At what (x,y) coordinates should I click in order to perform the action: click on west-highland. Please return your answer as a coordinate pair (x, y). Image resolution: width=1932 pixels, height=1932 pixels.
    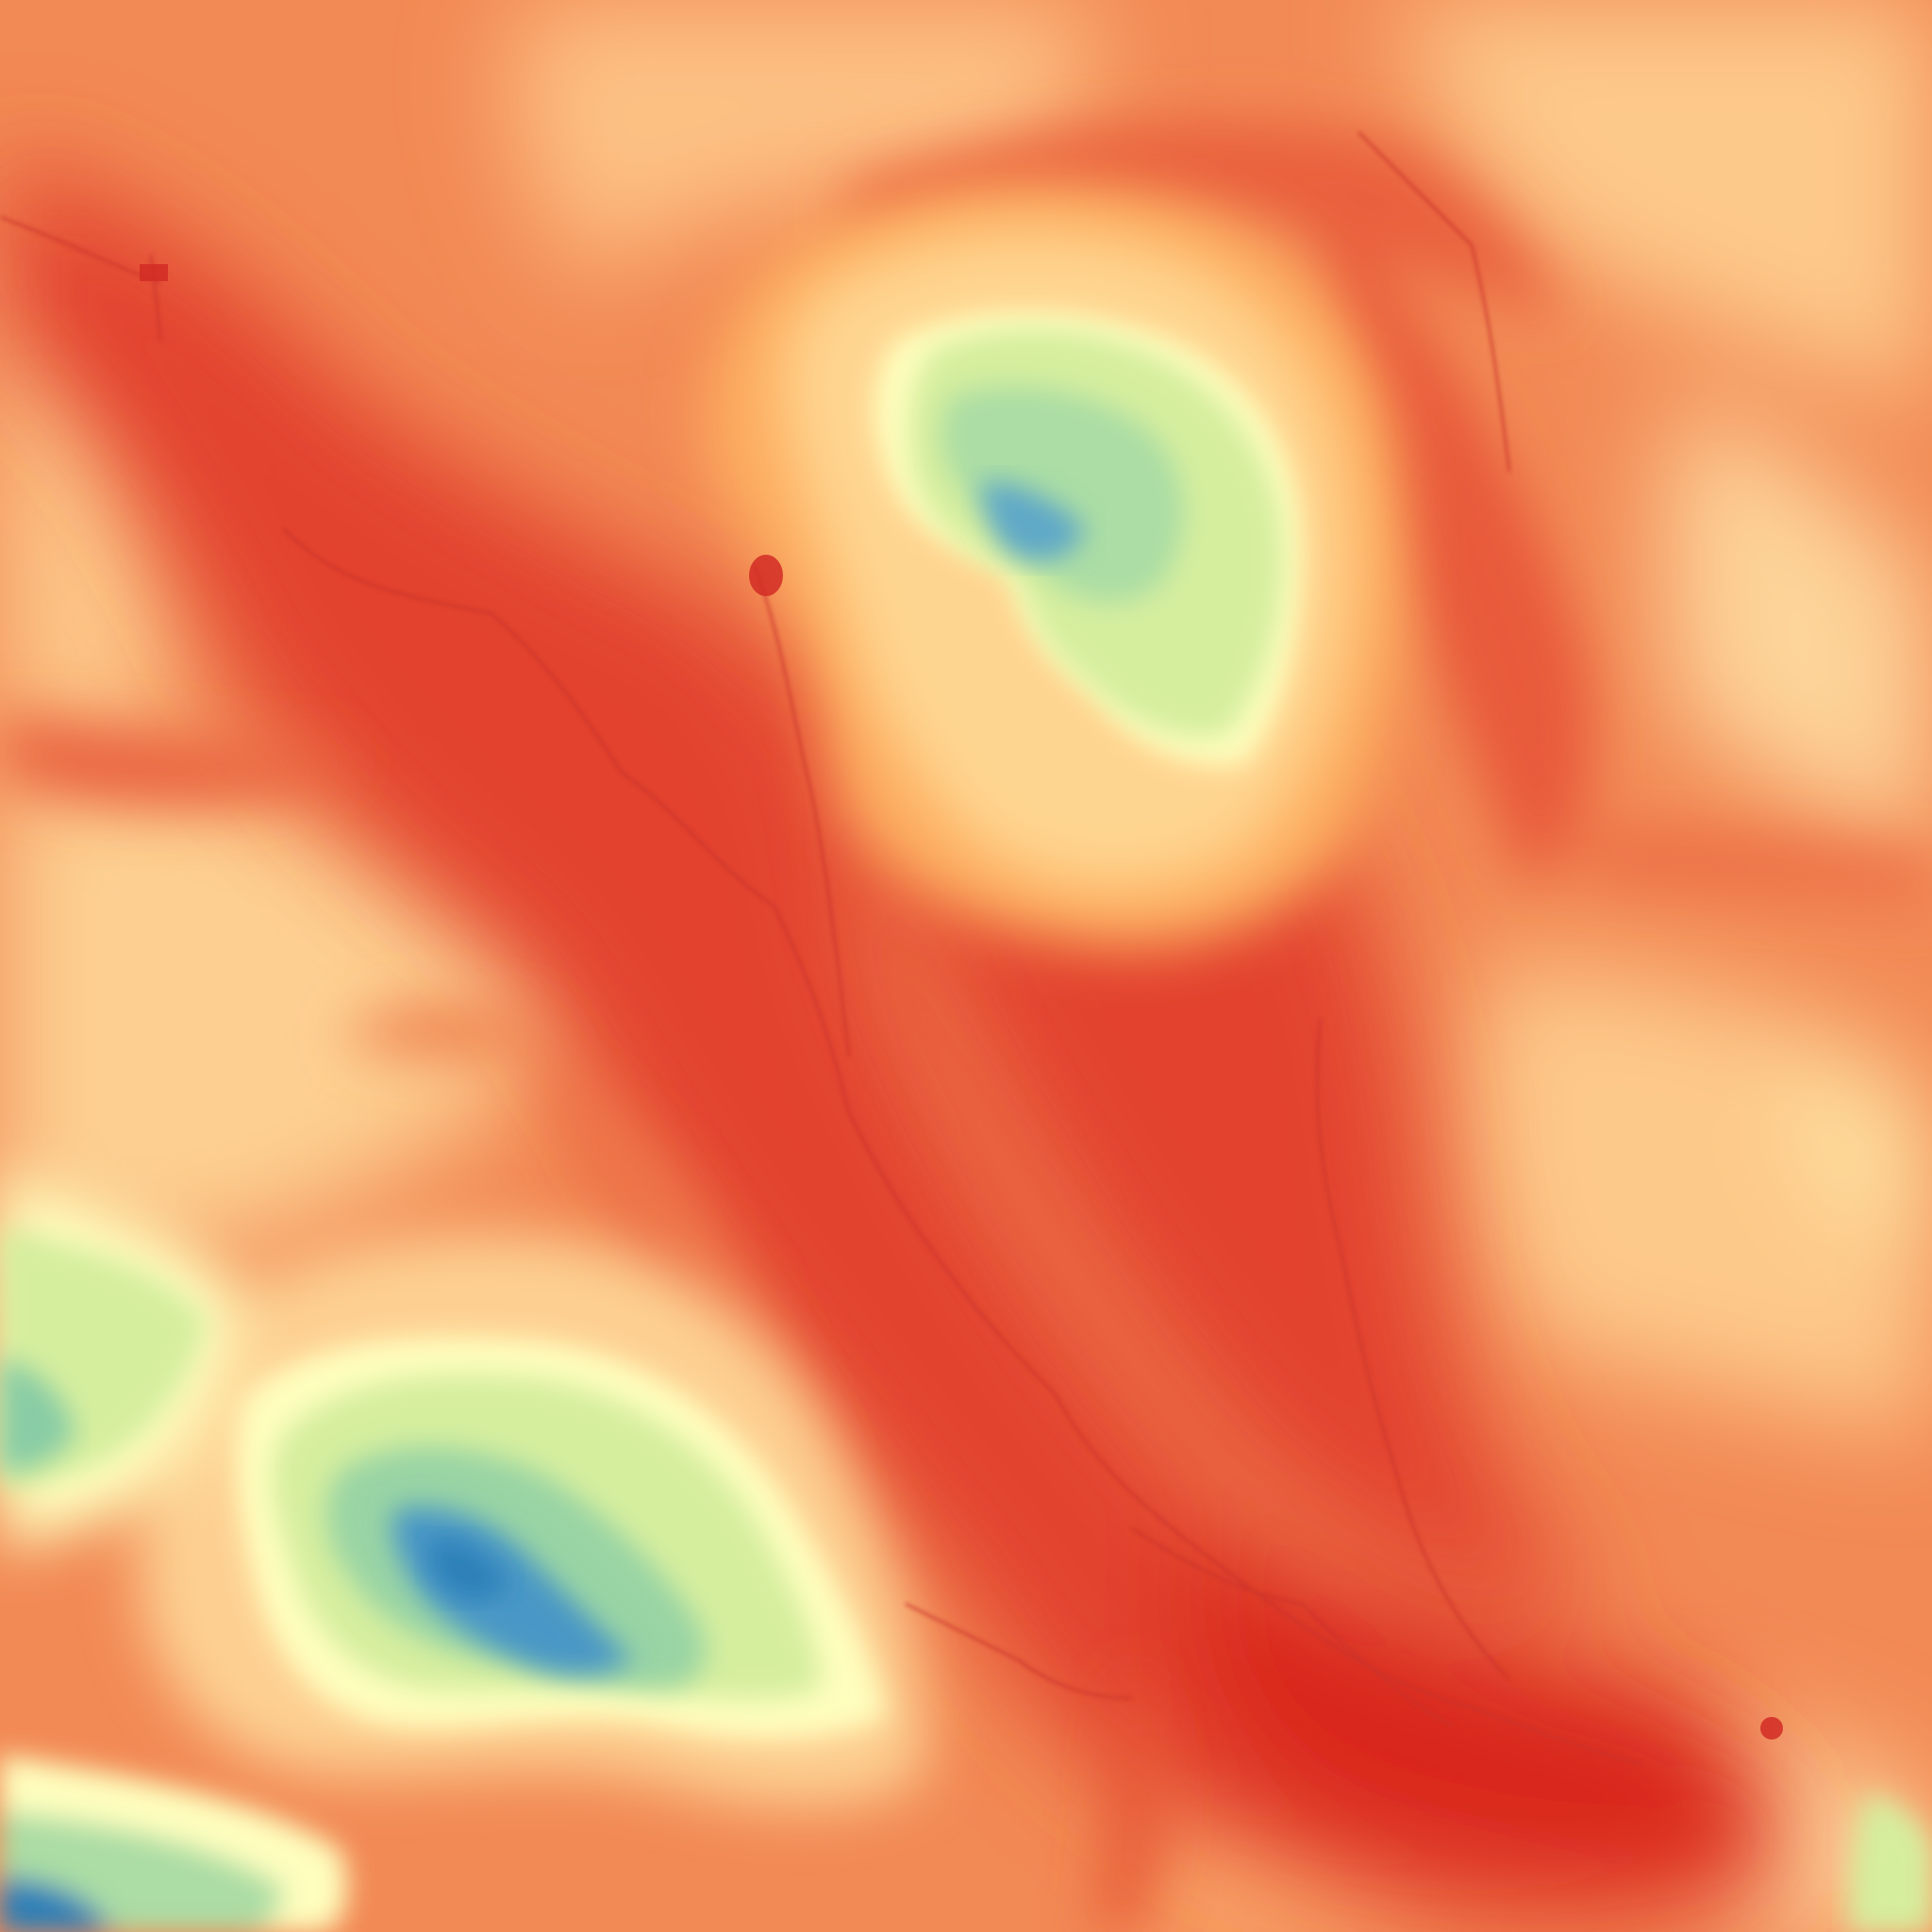
    Looking at the image, I should click on (123, 1358).